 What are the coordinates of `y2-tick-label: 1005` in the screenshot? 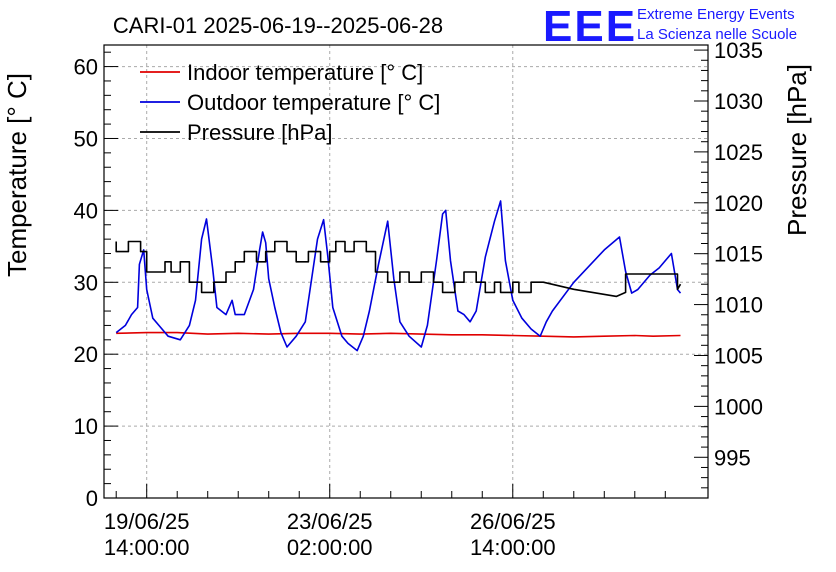 It's located at (738, 355).